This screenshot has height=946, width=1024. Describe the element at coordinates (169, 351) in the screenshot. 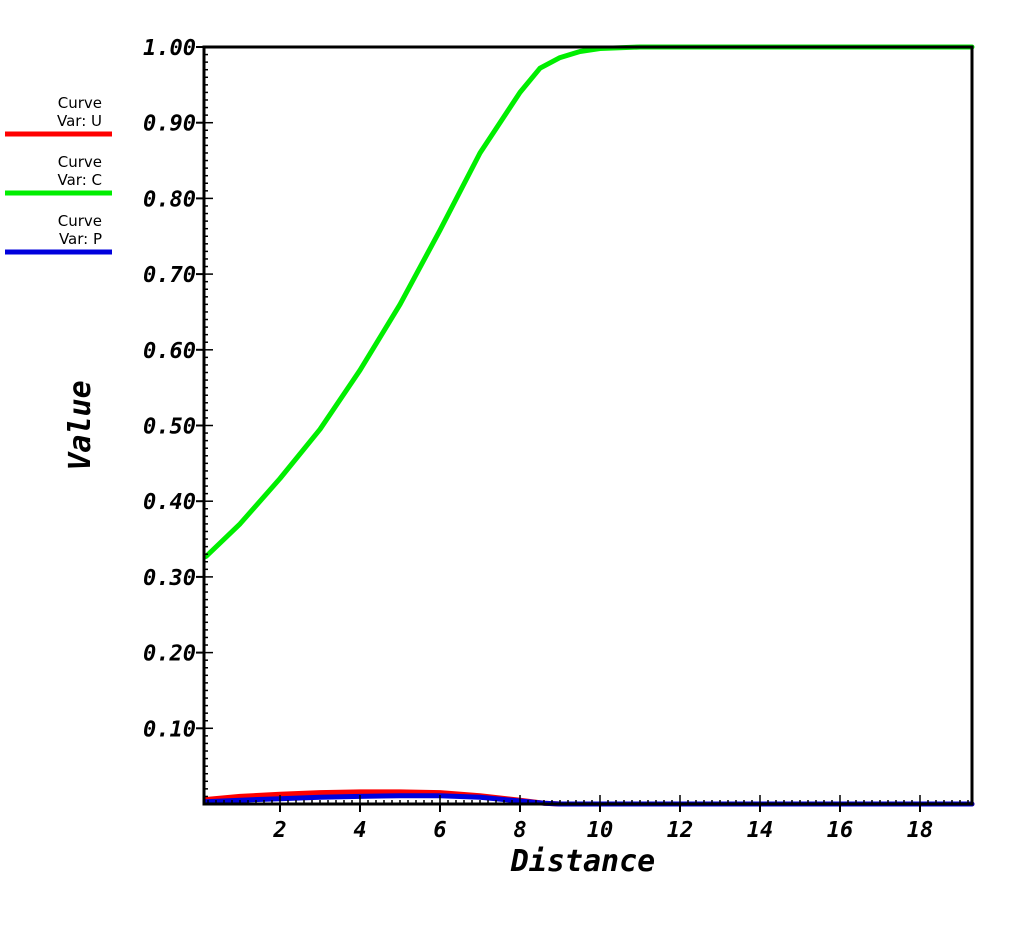

I see `y-tick-label: 0.60` at that location.